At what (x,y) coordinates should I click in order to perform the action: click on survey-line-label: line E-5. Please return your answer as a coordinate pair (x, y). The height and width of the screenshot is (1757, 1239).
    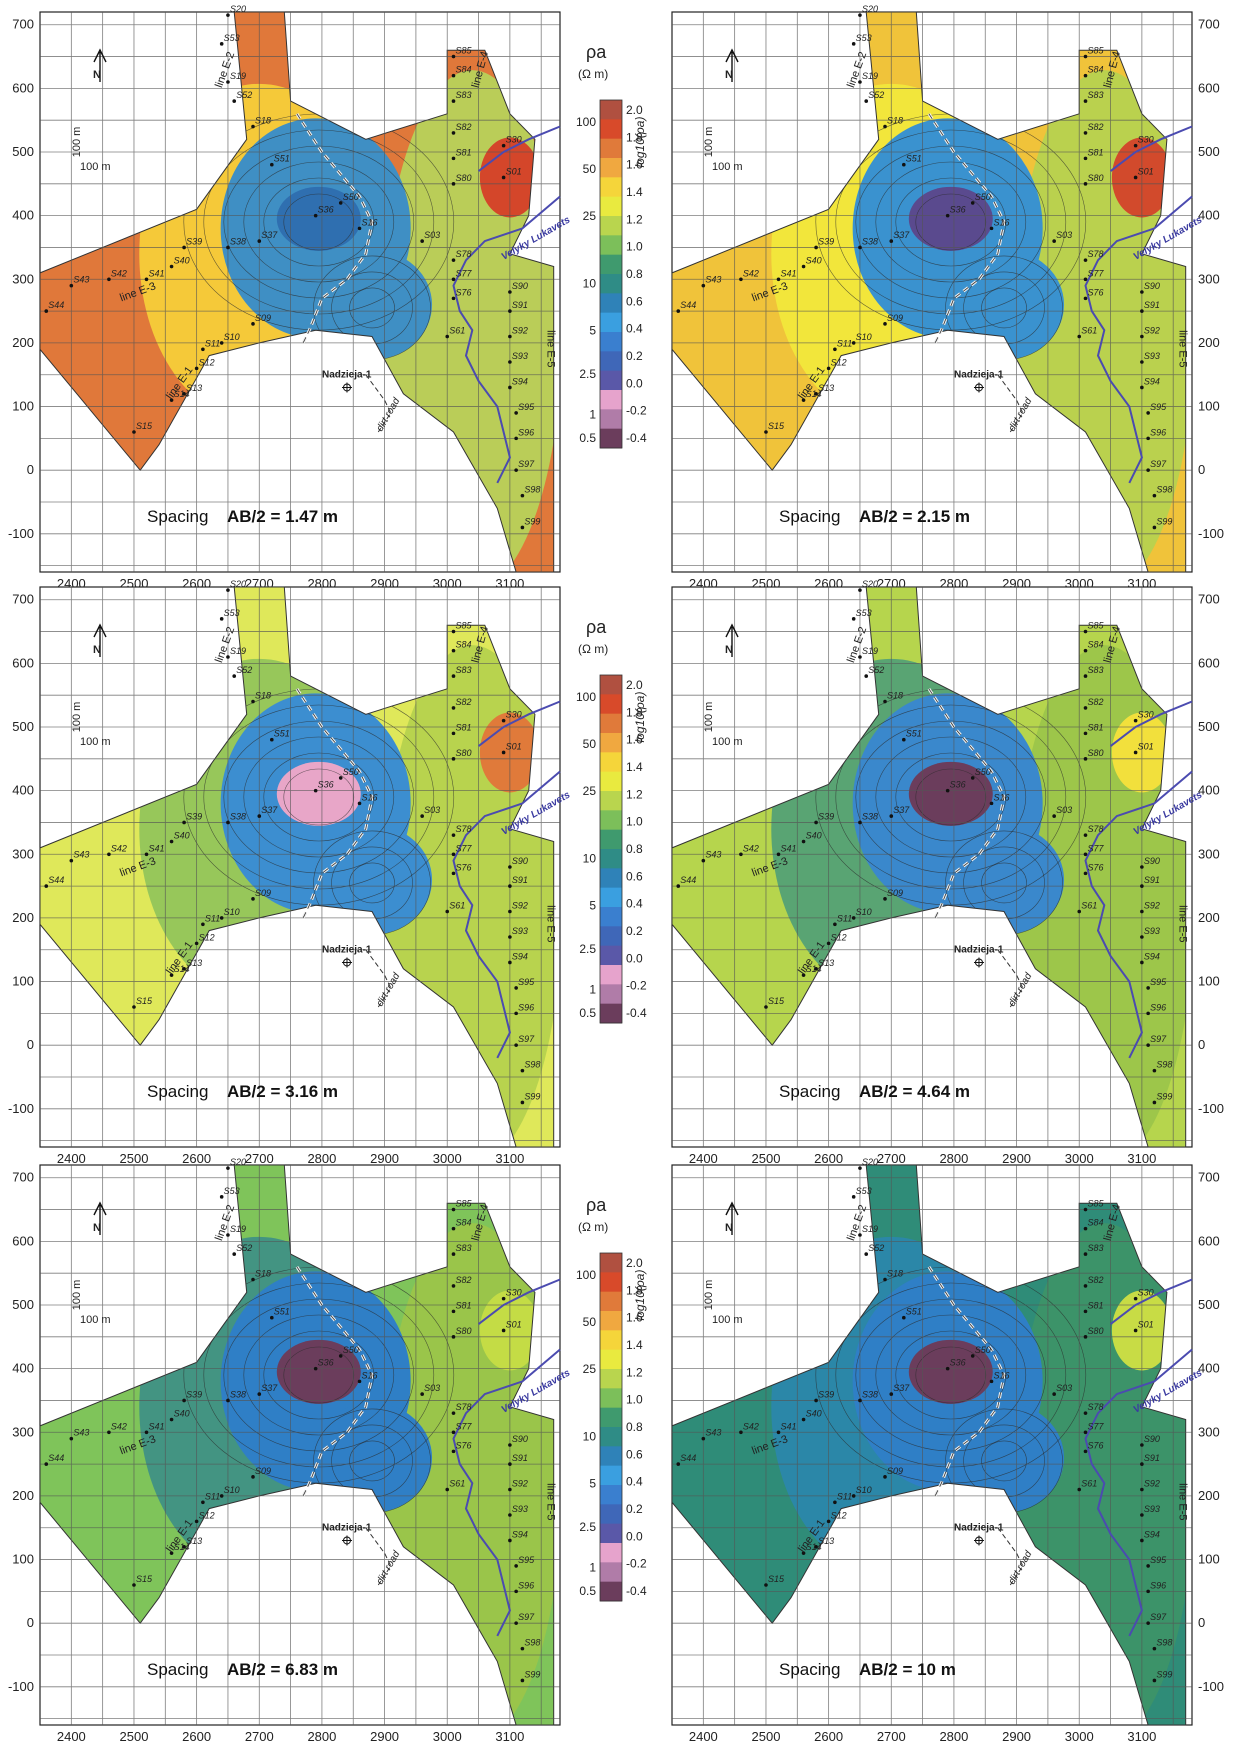
    Looking at the image, I should click on (1182, 923).